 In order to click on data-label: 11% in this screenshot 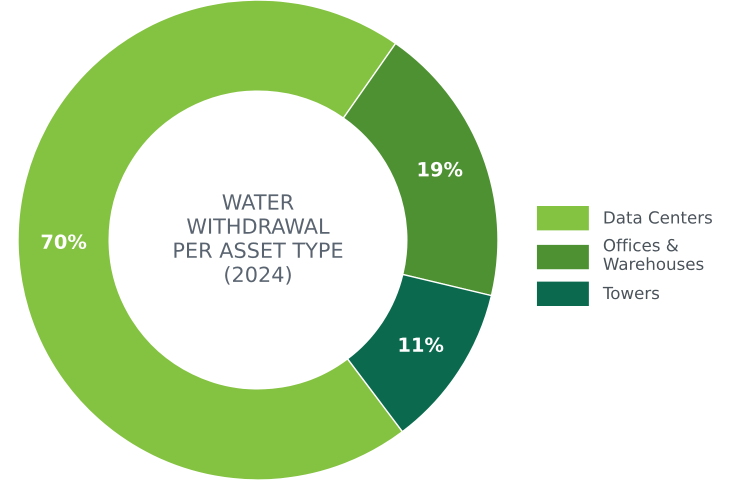, I will do `click(422, 344)`.